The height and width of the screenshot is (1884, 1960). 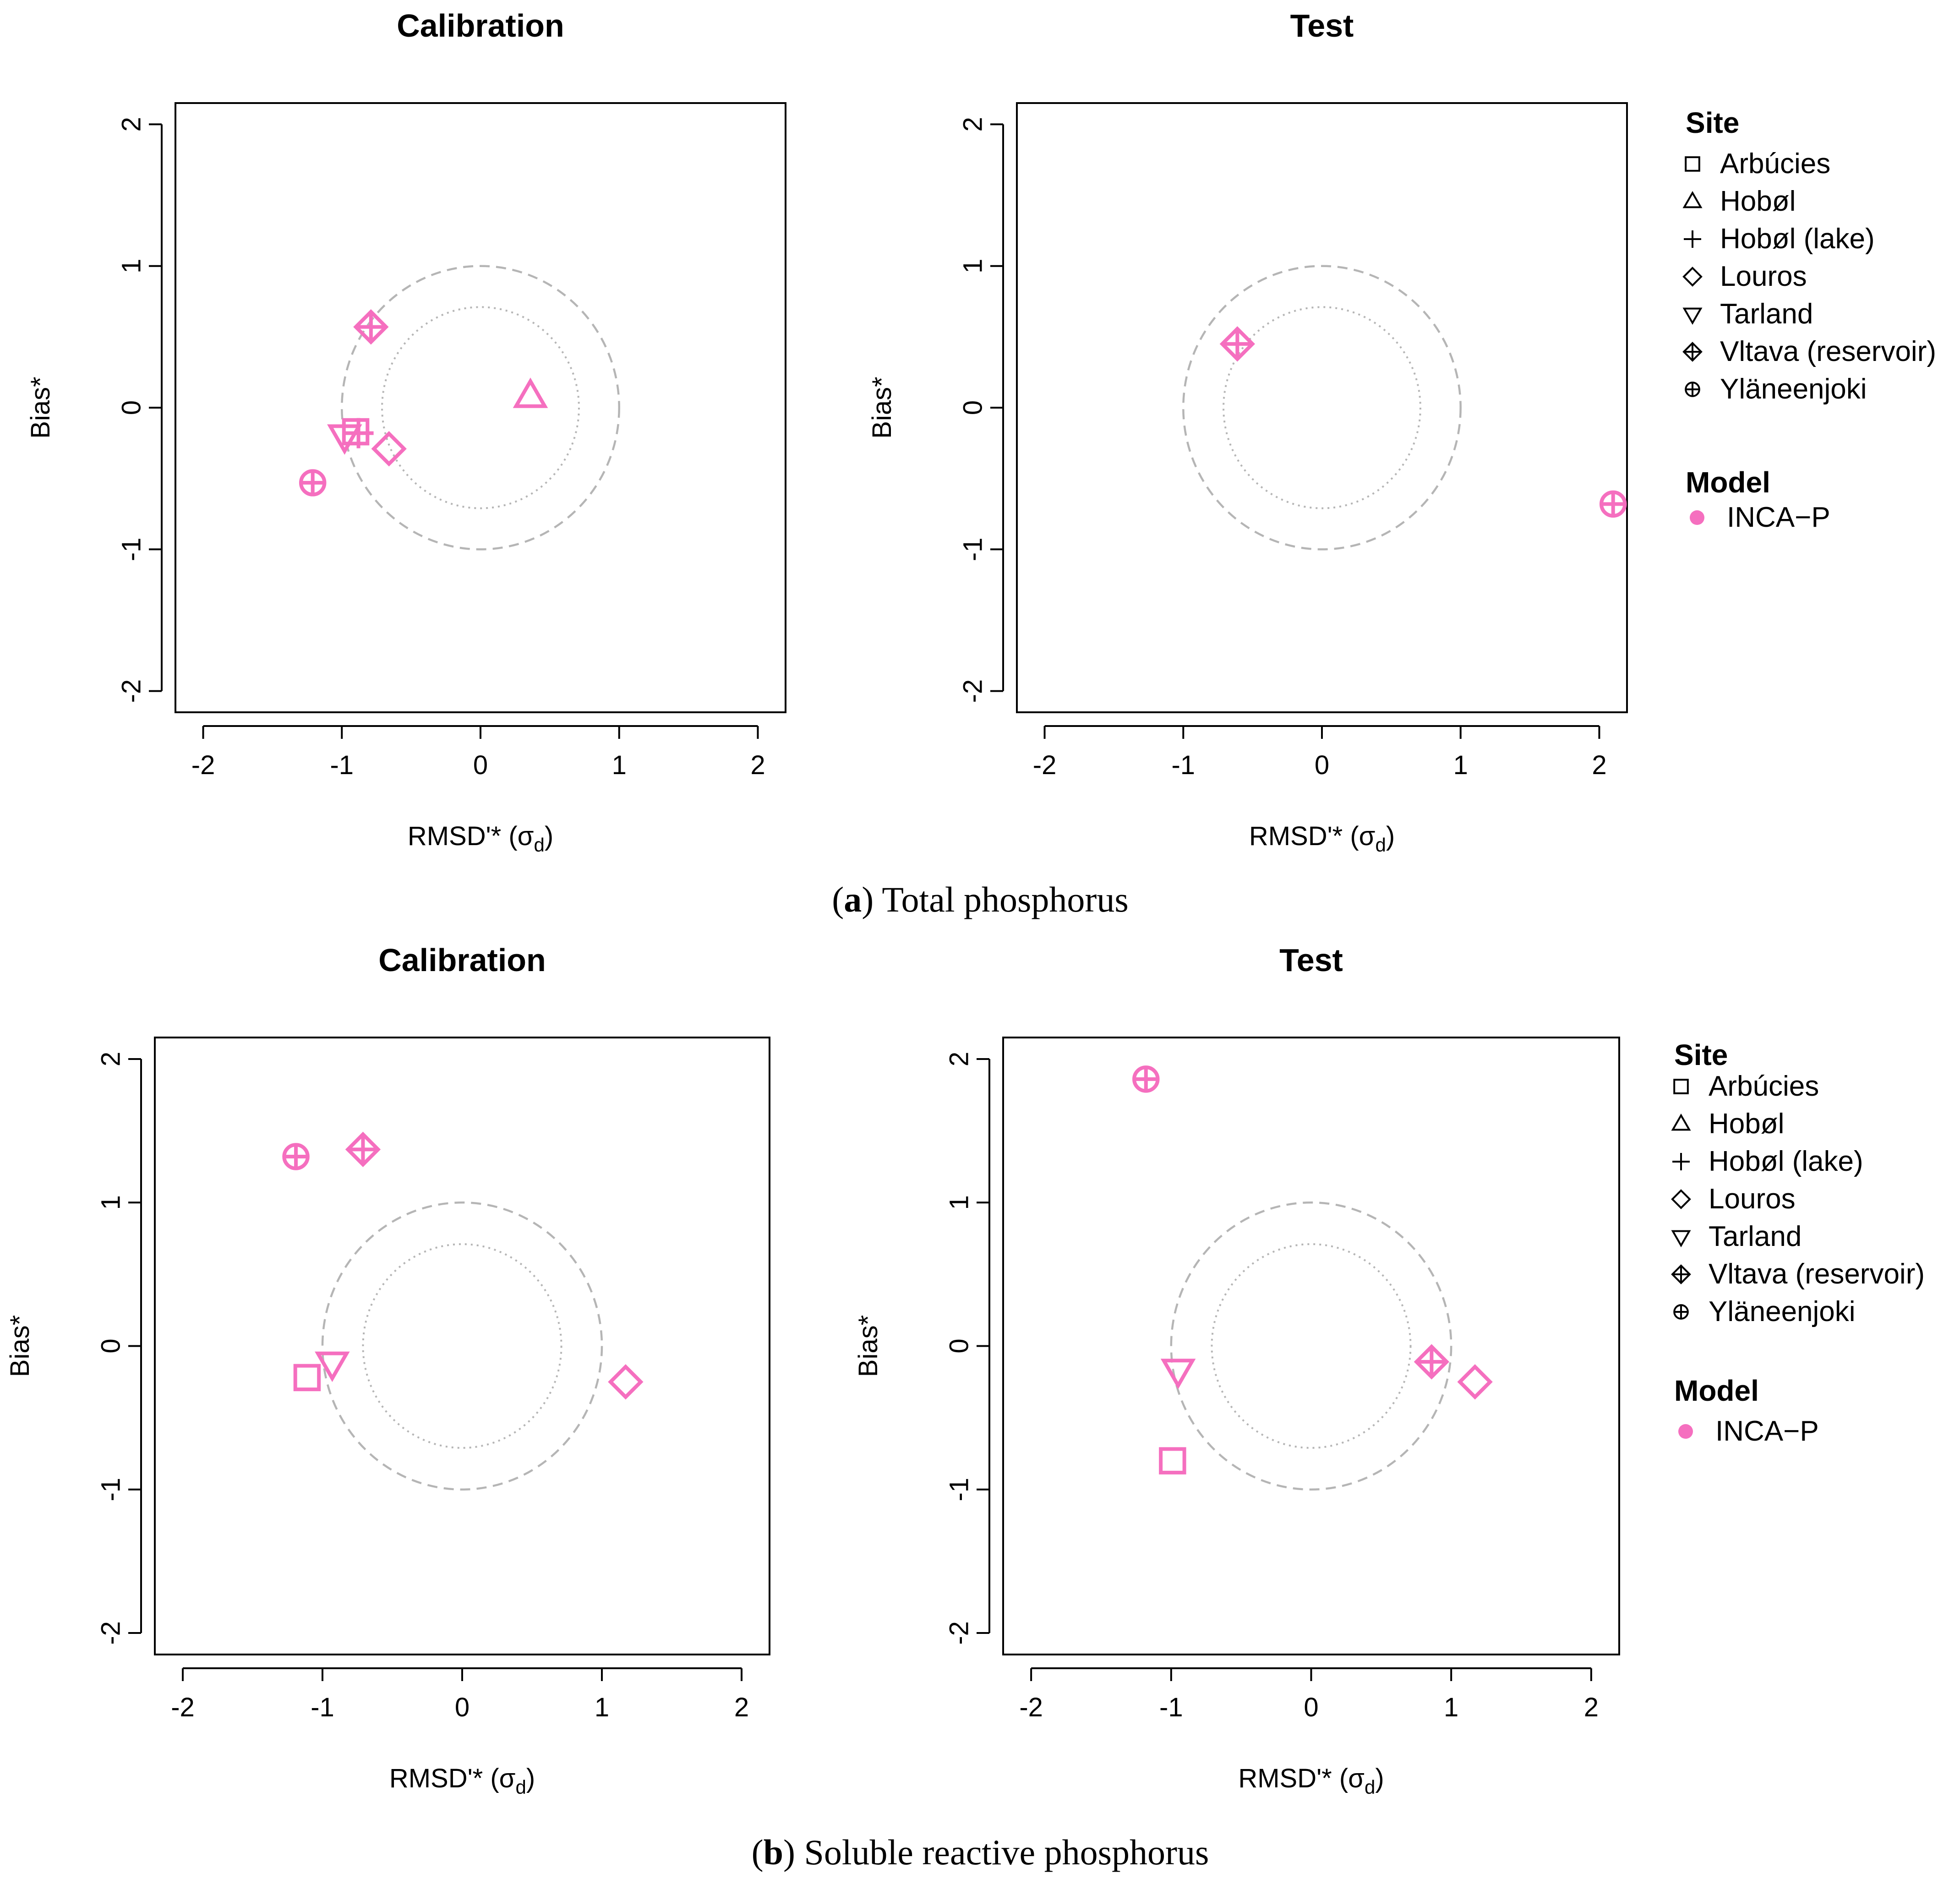 I want to click on caption-letter: b, so click(x=773, y=1852).